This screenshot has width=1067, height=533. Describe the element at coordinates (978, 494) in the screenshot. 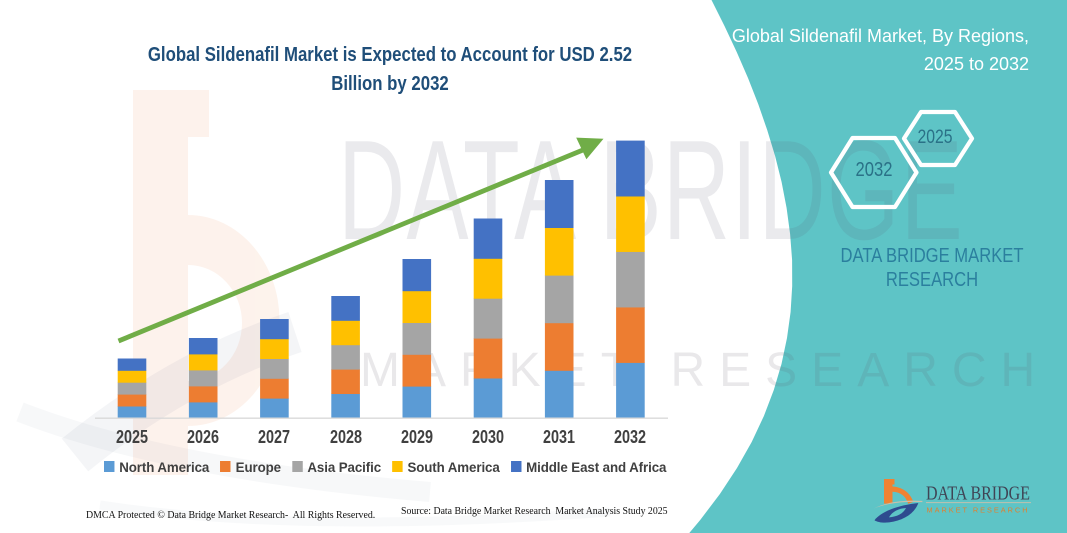

I see `svg-text: DATA BRIDGE` at that location.